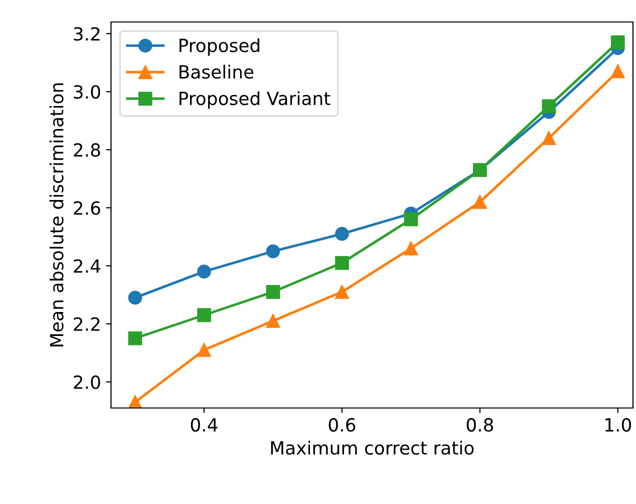  Describe the element at coordinates (87, 150) in the screenshot. I see `y-tick-label: 2.8` at that location.